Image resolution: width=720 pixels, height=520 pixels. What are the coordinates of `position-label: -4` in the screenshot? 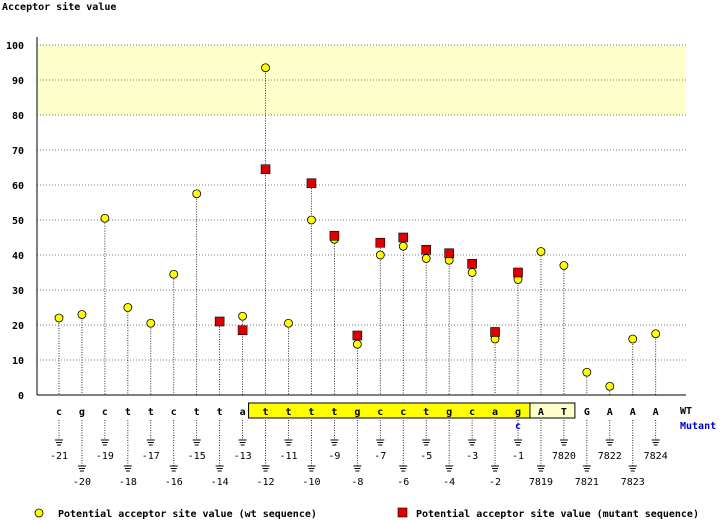 It's located at (449, 482).